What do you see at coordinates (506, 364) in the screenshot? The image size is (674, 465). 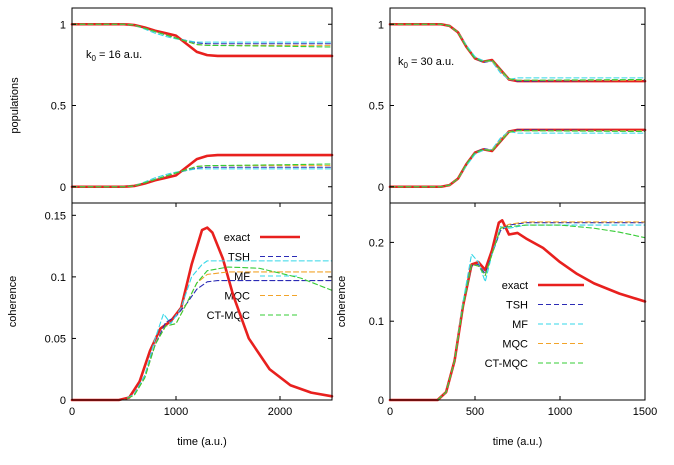 I see `legend-label-ct-mqc: CT-MQC` at bounding box center [506, 364].